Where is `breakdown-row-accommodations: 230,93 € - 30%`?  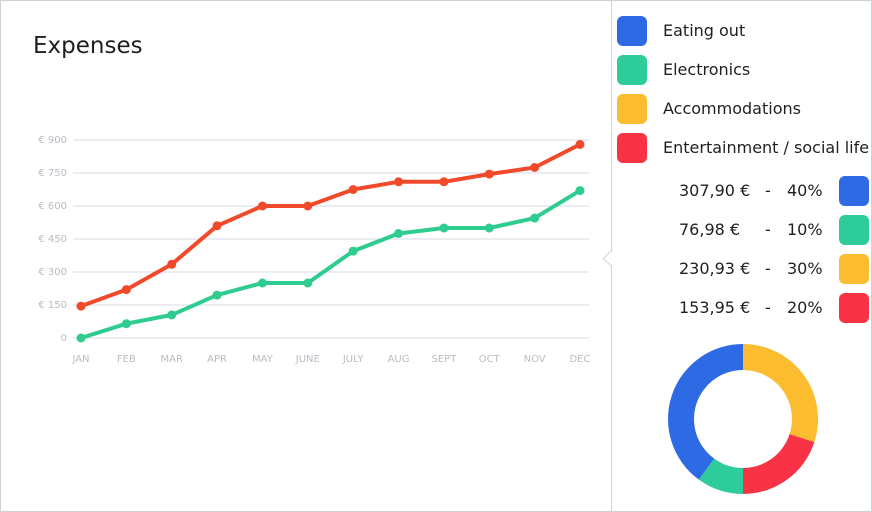 breakdown-row-accommodations: 230,93 € - 30% is located at coordinates (742, 269).